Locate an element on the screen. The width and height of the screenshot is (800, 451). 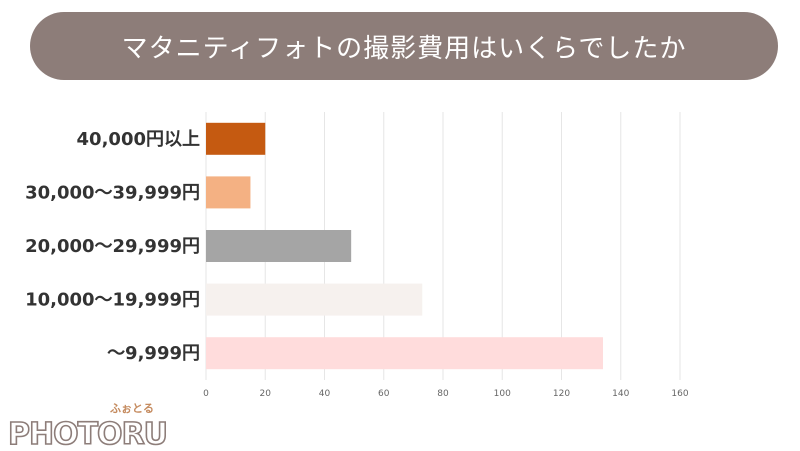
chart-title: マタニティフォトの撮影費用はいくらでしたか is located at coordinates (404, 48).